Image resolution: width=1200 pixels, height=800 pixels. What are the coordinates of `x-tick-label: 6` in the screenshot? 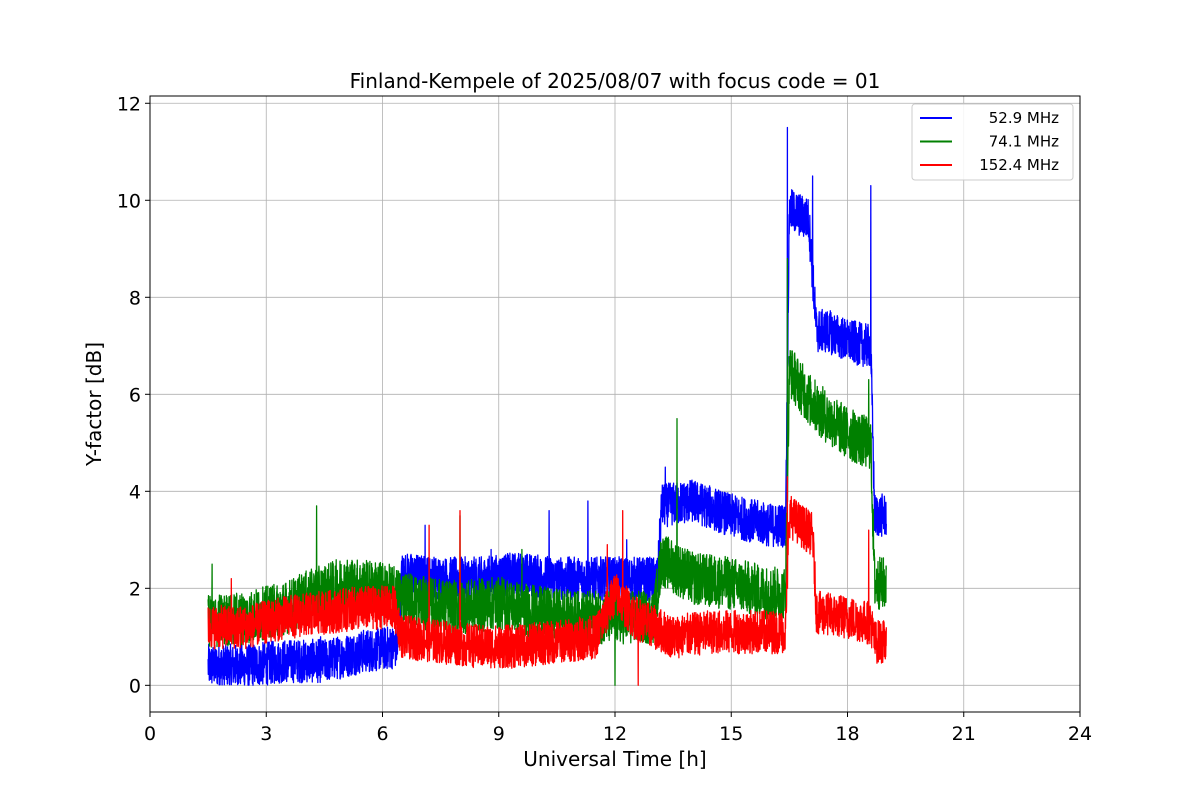 It's located at (382, 734).